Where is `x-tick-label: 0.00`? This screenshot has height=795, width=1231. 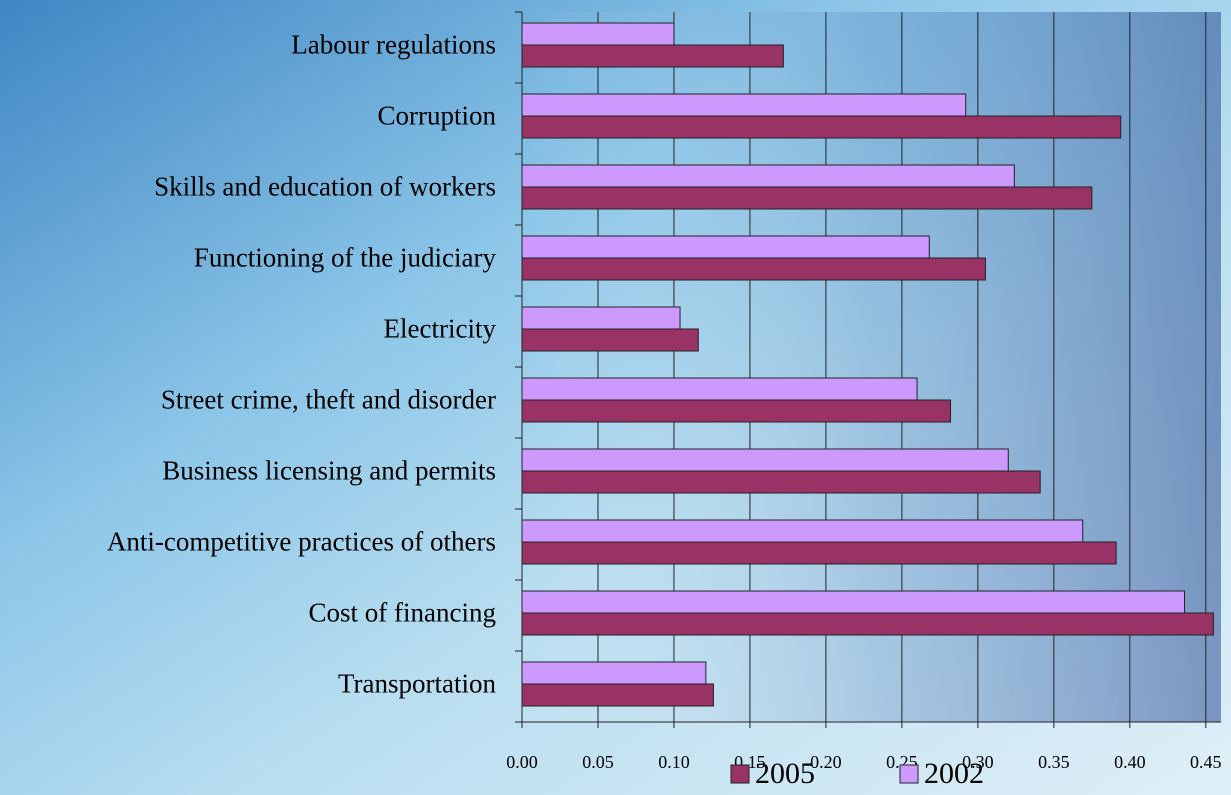
x-tick-label: 0.00 is located at coordinates (522, 762).